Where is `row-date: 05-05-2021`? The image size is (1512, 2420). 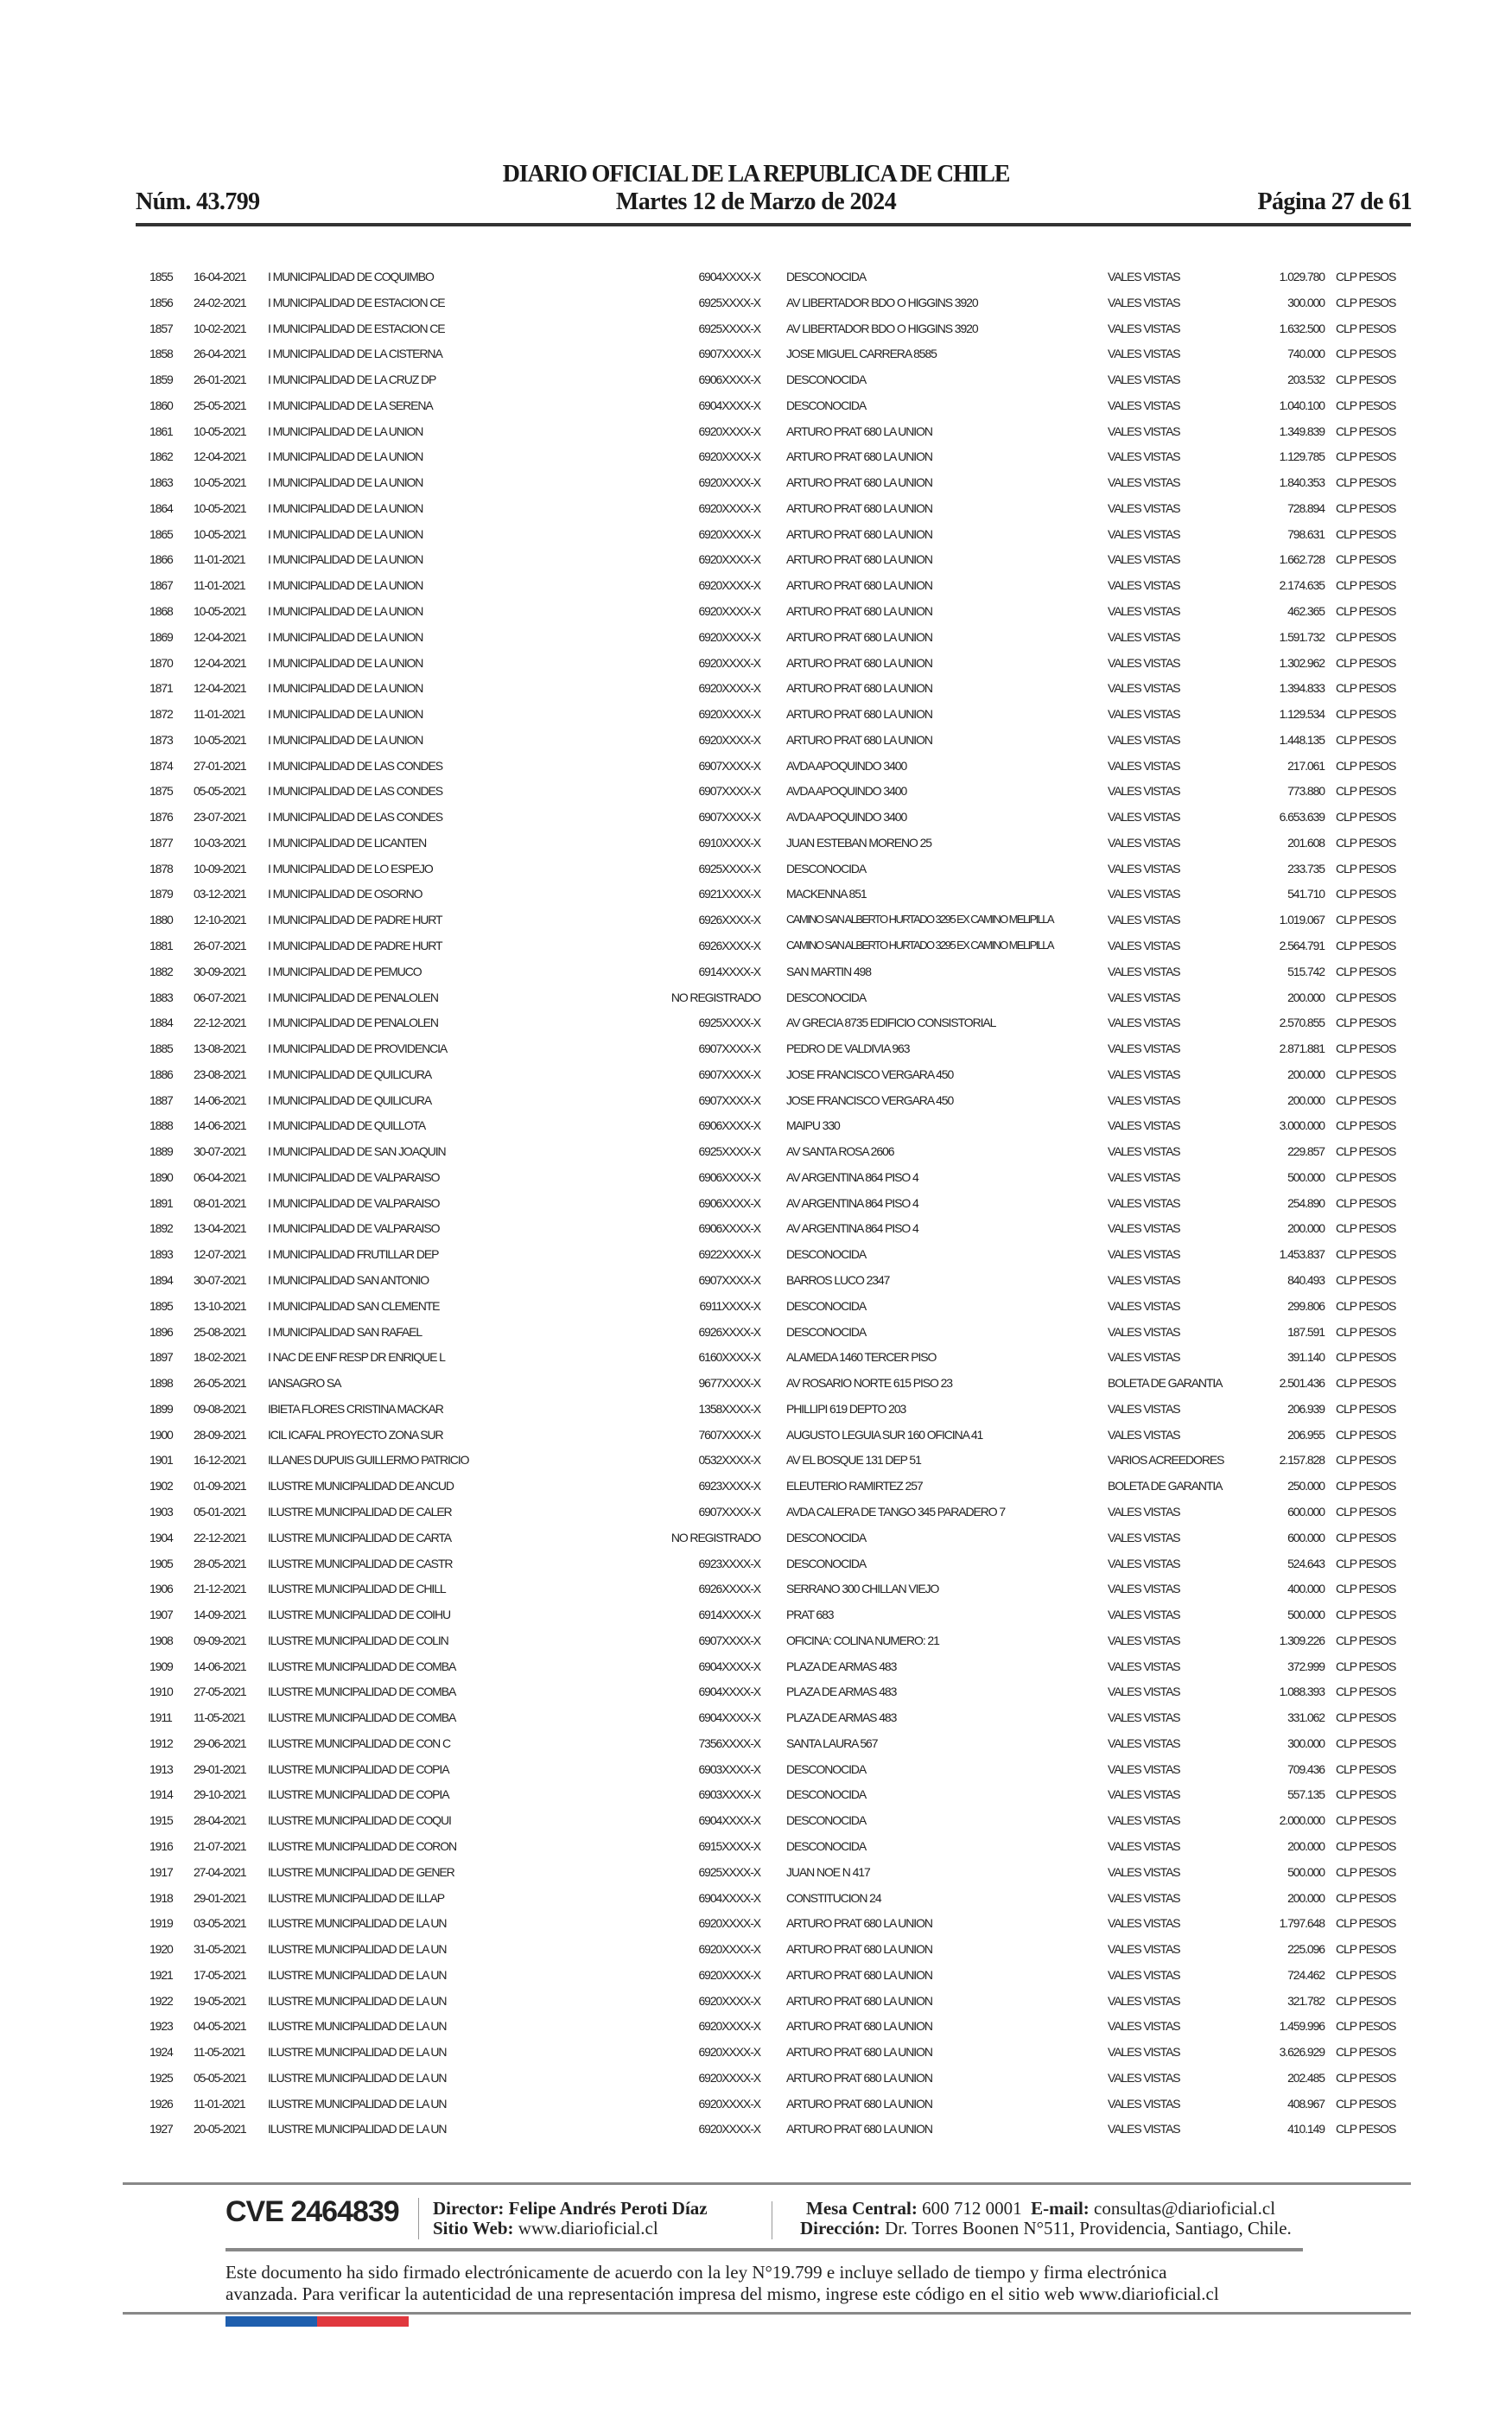
row-date: 05-05-2021 is located at coordinates (220, 791).